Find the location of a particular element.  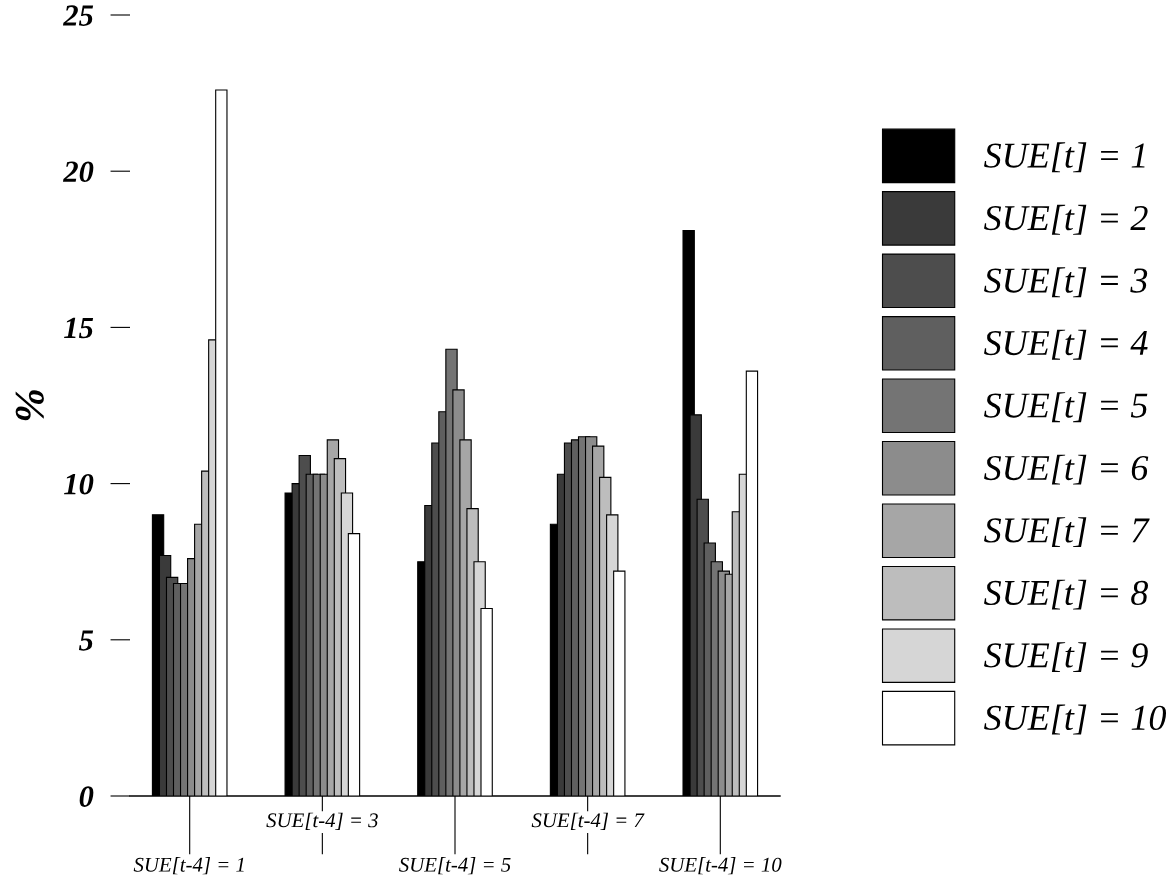

x-tick-label: SUE[t-4] = 1 is located at coordinates (188, 866).